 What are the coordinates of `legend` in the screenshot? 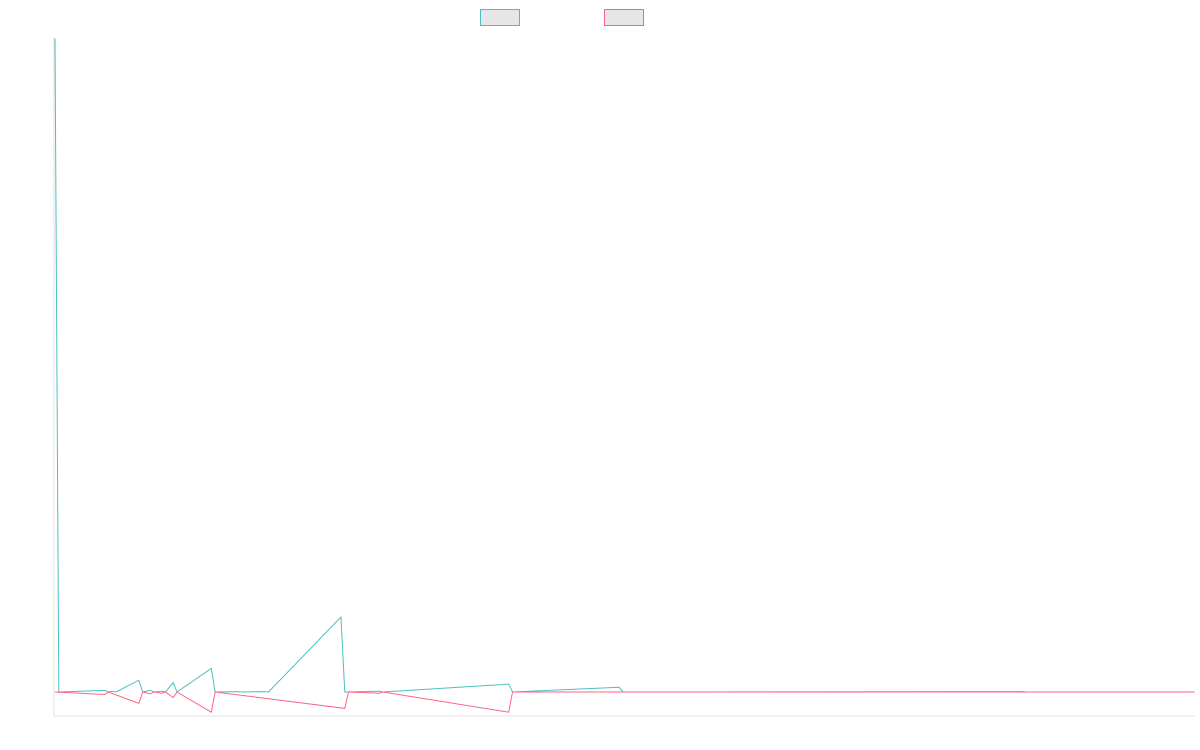 It's located at (600, 18).